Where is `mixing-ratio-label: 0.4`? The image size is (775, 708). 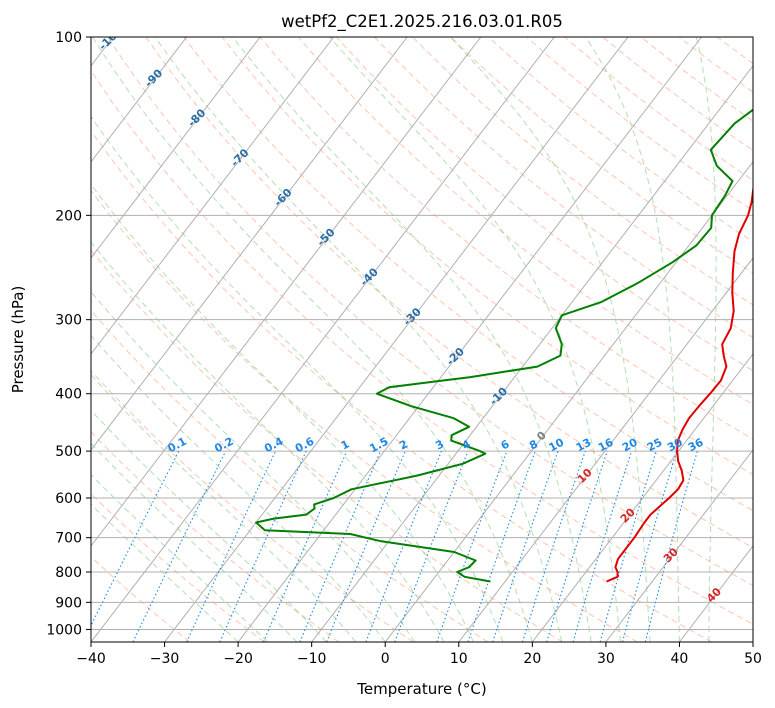 mixing-ratio-label: 0.4 is located at coordinates (274, 445).